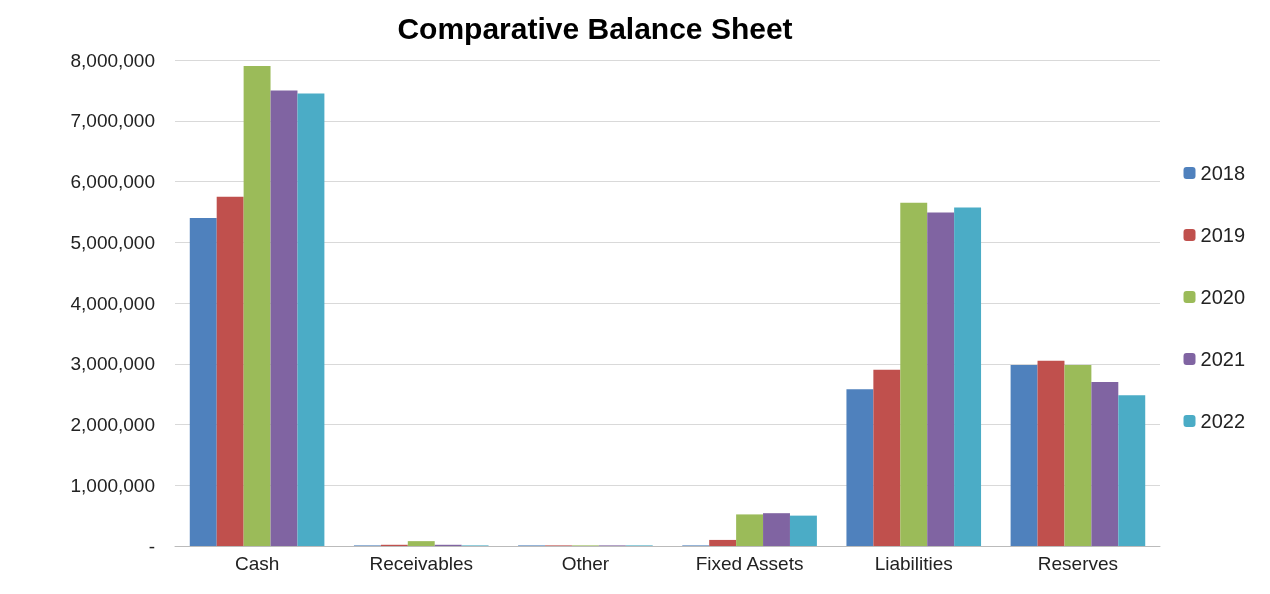  I want to click on legend-label: 2019, so click(1223, 235).